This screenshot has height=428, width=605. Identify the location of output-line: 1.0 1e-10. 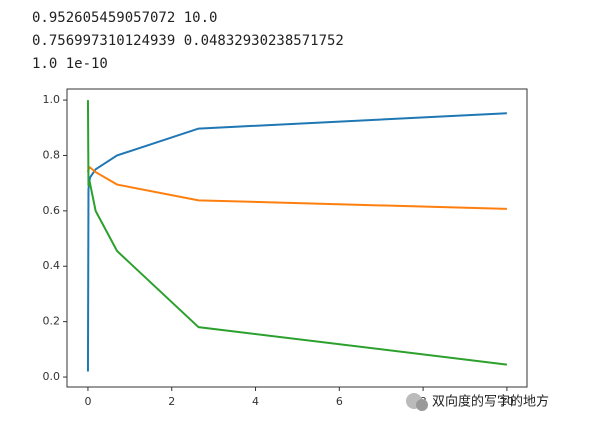
(70, 64).